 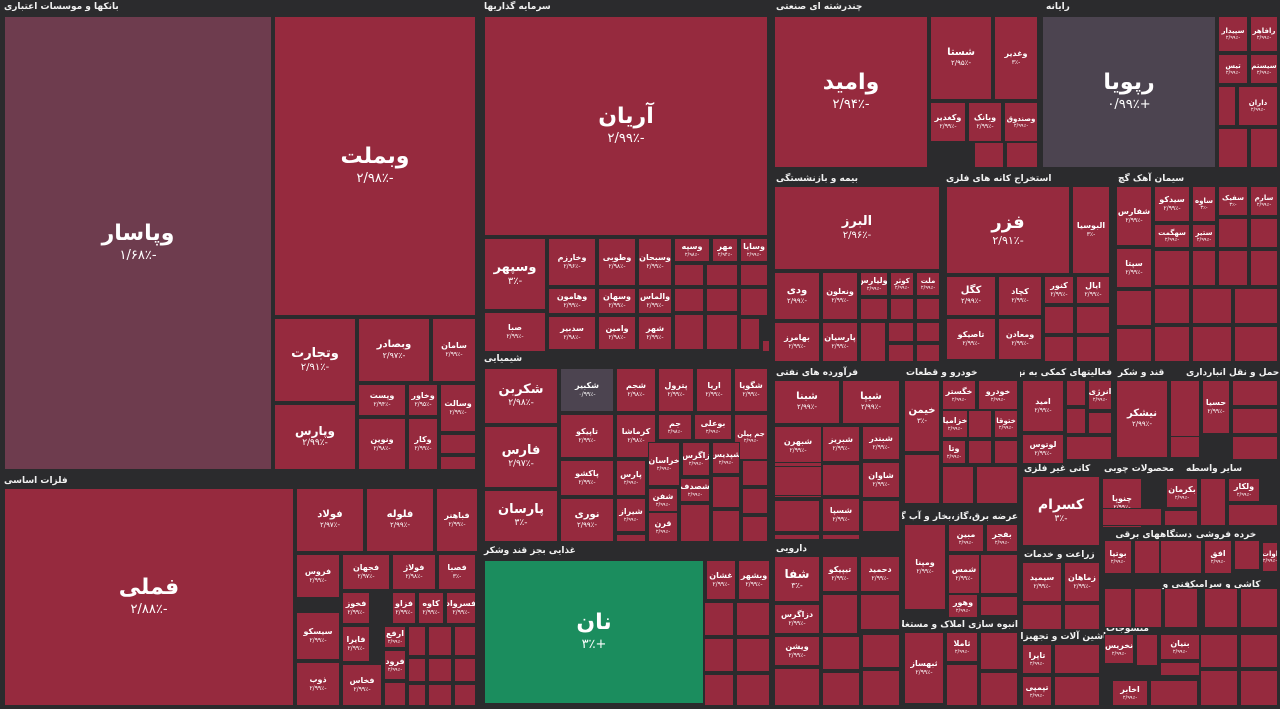 What do you see at coordinates (1129, 92) in the screenshot?
I see `stock-tile: رپویا +۰/۹۹٪` at bounding box center [1129, 92].